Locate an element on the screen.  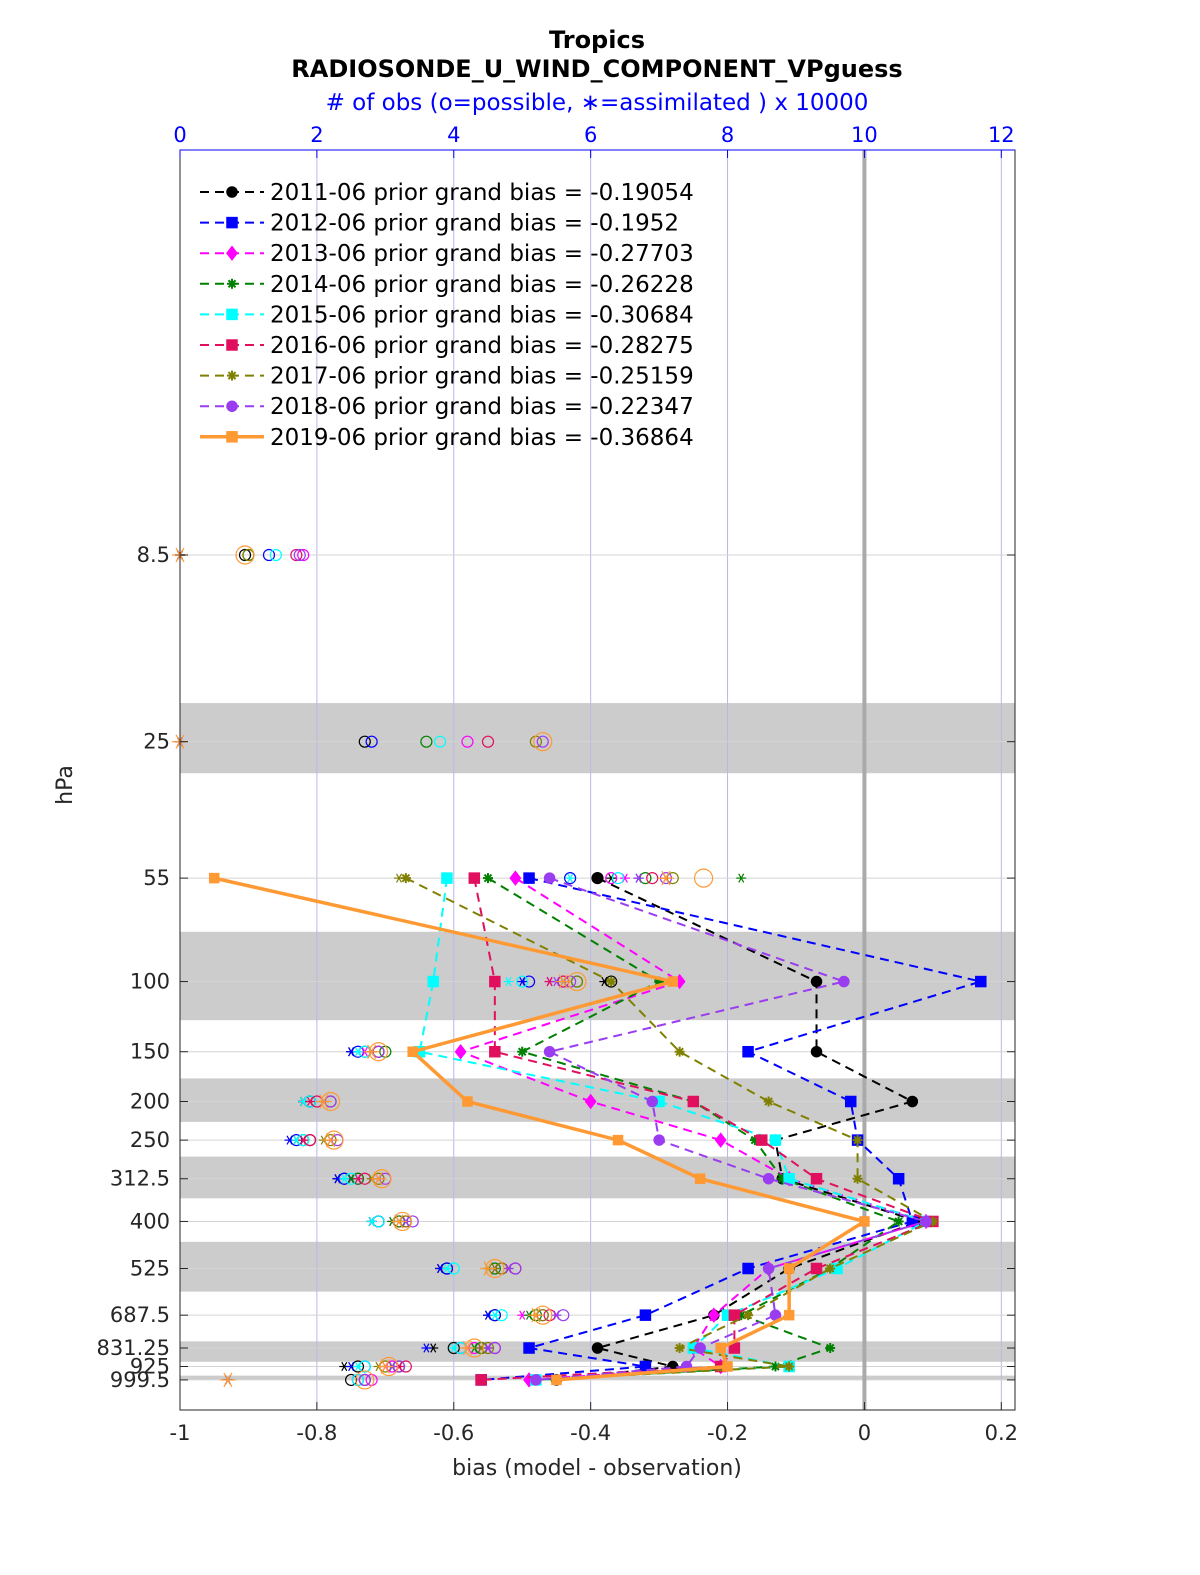
legend-entry: 2011-06 prior grand bias = -0.19054 is located at coordinates (482, 193).